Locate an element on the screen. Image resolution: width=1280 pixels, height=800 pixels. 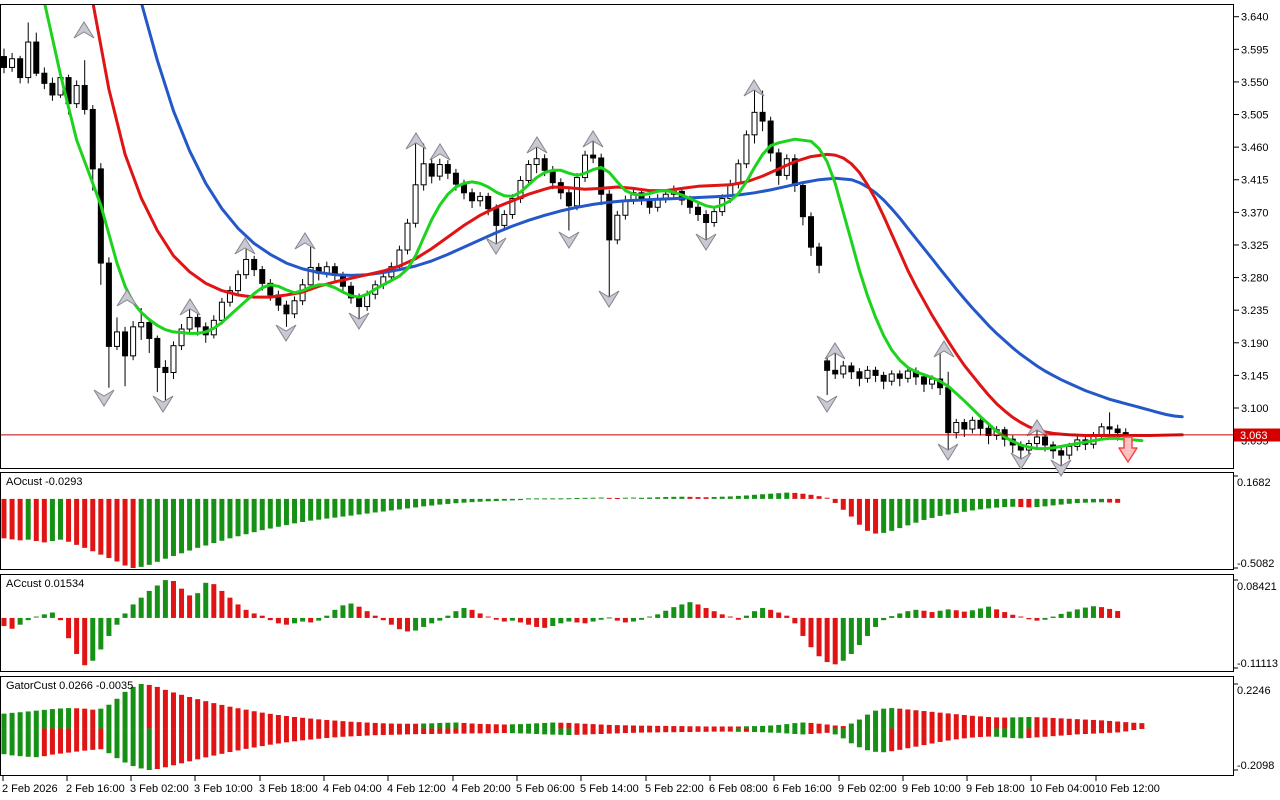
fractal-up-icon is located at coordinates (127, 298).